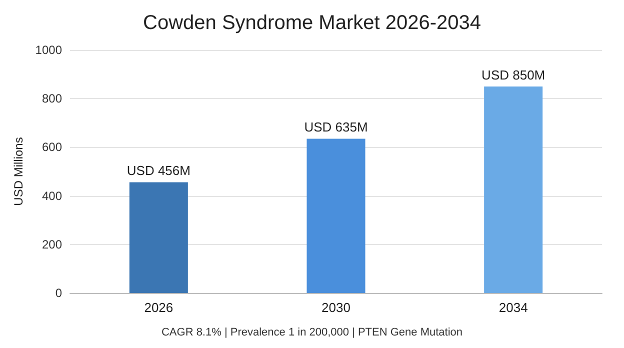  What do you see at coordinates (336, 307) in the screenshot?
I see `x-tick-label: 2030` at bounding box center [336, 307].